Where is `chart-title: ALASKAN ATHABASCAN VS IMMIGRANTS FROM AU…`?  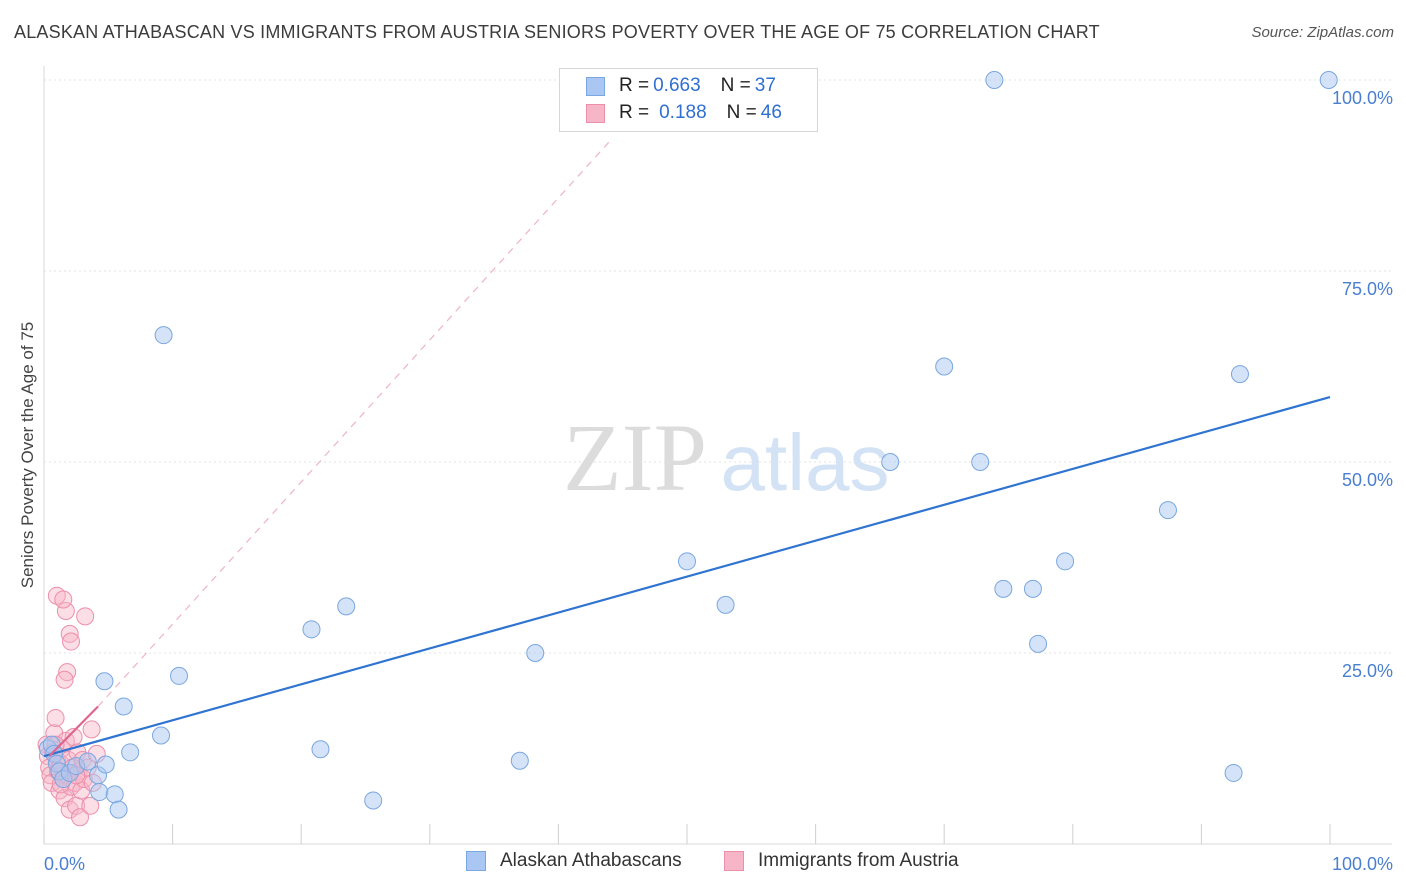
chart-title: ALASKAN ATHABASCAN VS IMMIGRANTS FROM AU… is located at coordinates (557, 32).